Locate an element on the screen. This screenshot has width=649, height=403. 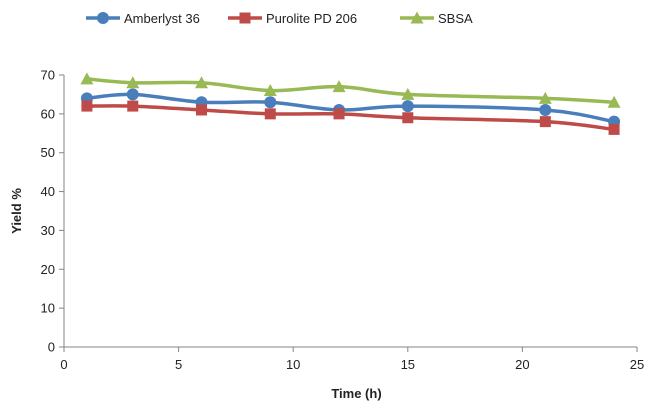
x-tick-label: 15 is located at coordinates (408, 364).